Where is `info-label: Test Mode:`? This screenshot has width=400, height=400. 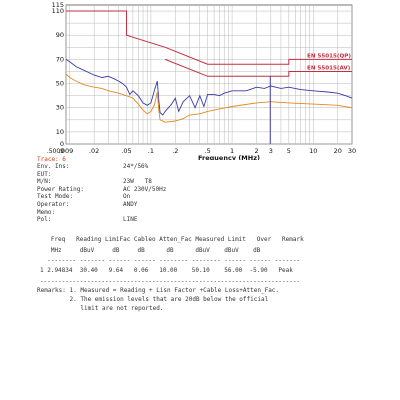 info-label: Test Mode: is located at coordinates (55, 197).